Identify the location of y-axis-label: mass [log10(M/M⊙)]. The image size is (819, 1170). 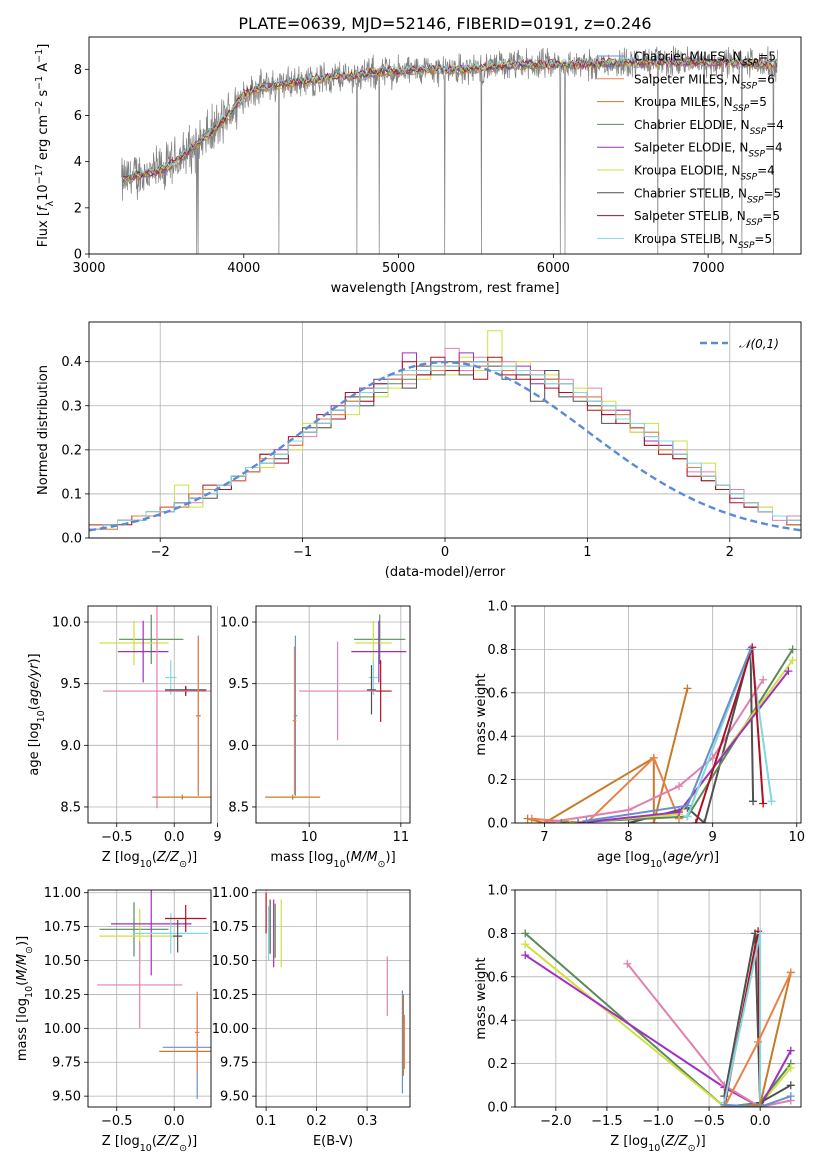
(25, 998).